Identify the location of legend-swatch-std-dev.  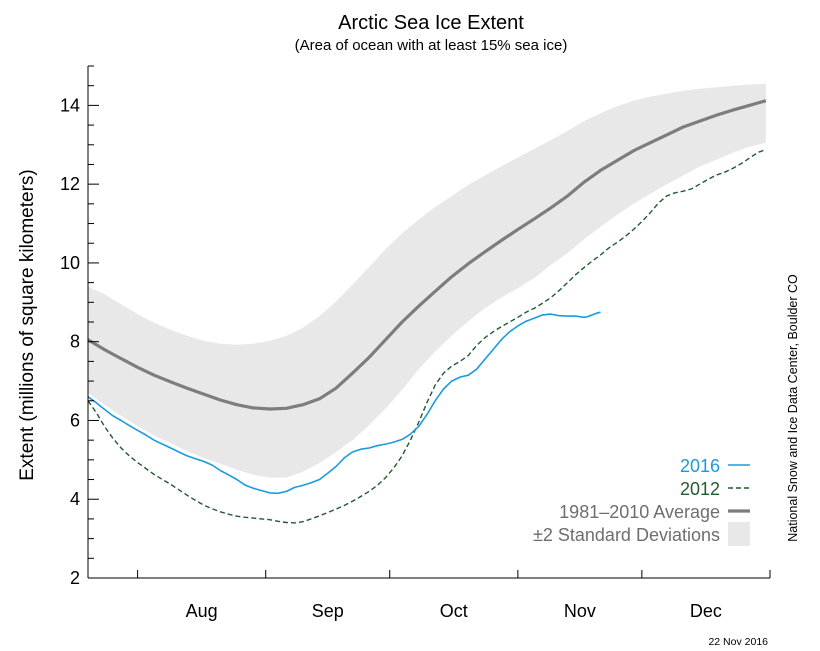
(739, 534).